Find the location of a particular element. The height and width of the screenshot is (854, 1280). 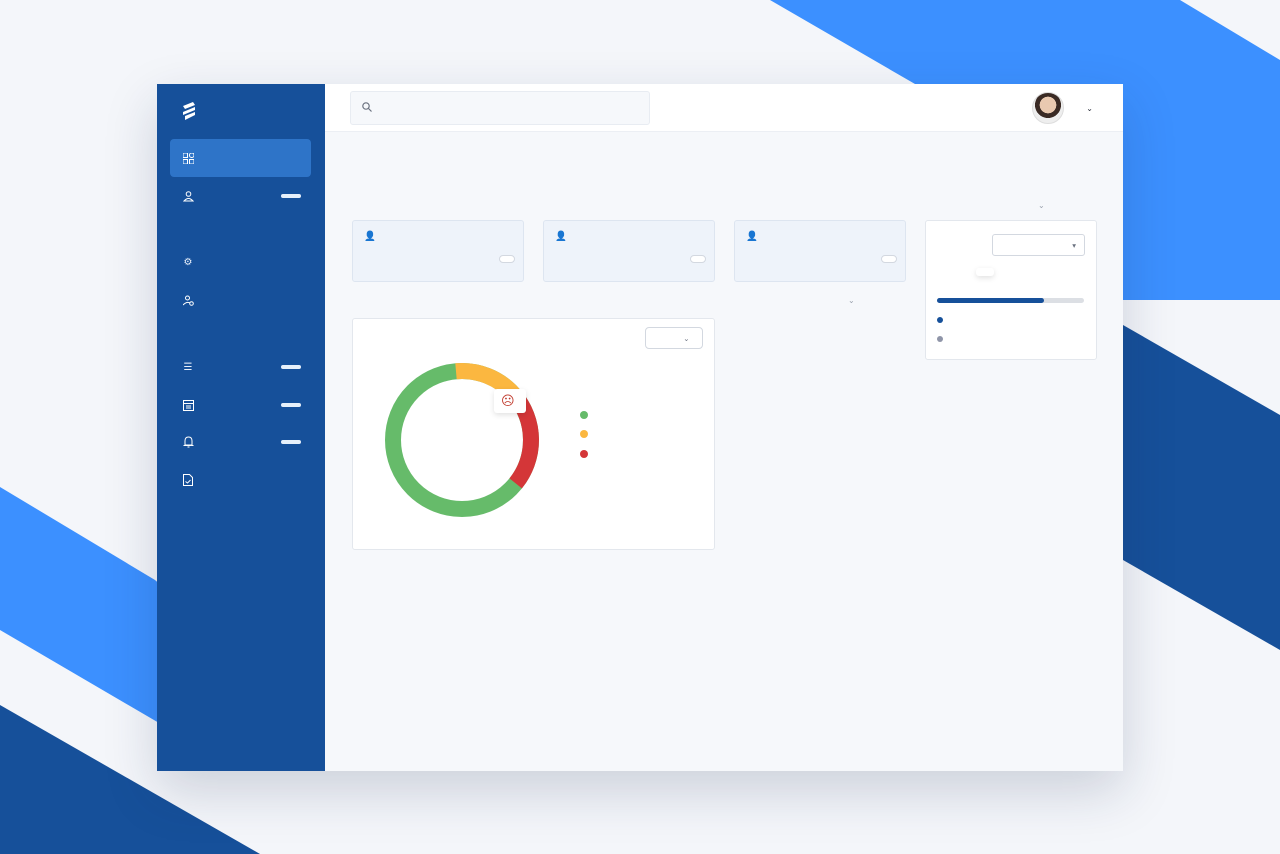

hire-card-internal-direct: 👤 is located at coordinates (438, 251).